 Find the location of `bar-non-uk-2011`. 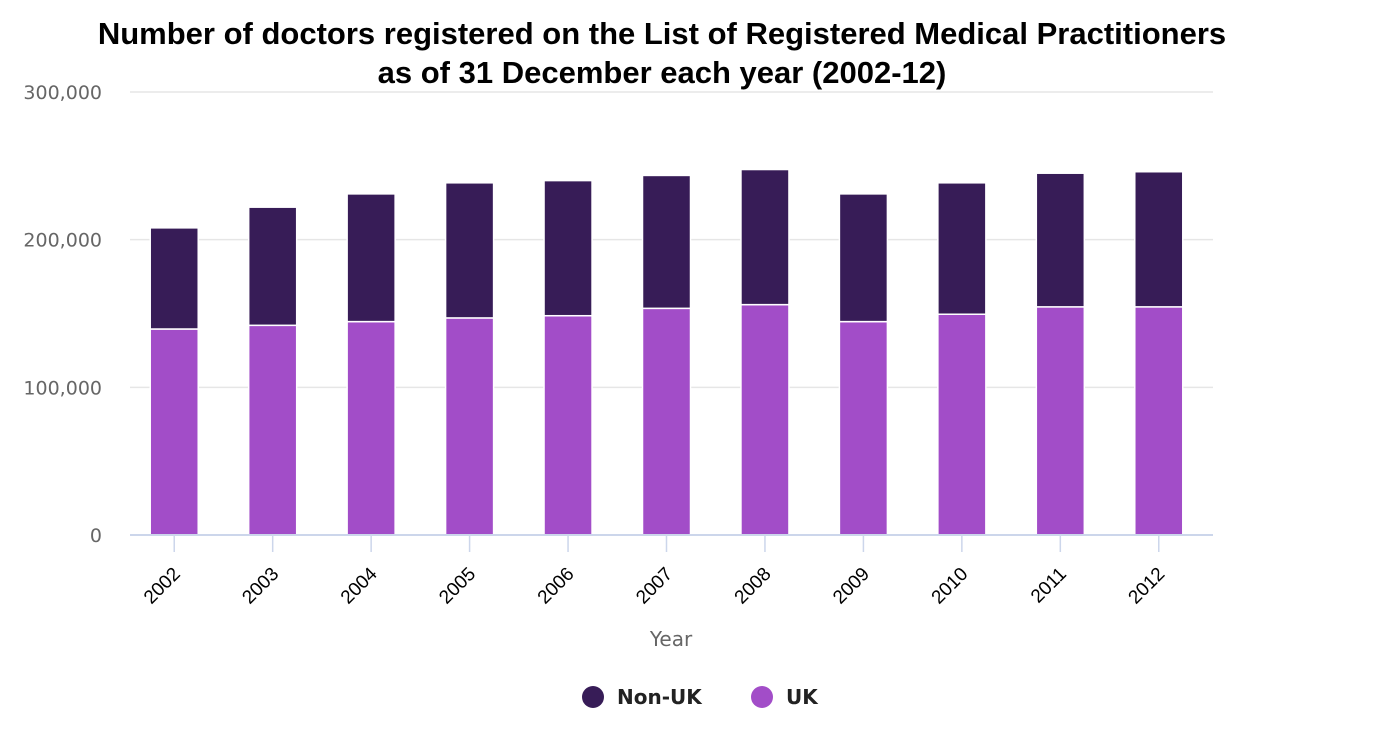

bar-non-uk-2011 is located at coordinates (1060, 240).